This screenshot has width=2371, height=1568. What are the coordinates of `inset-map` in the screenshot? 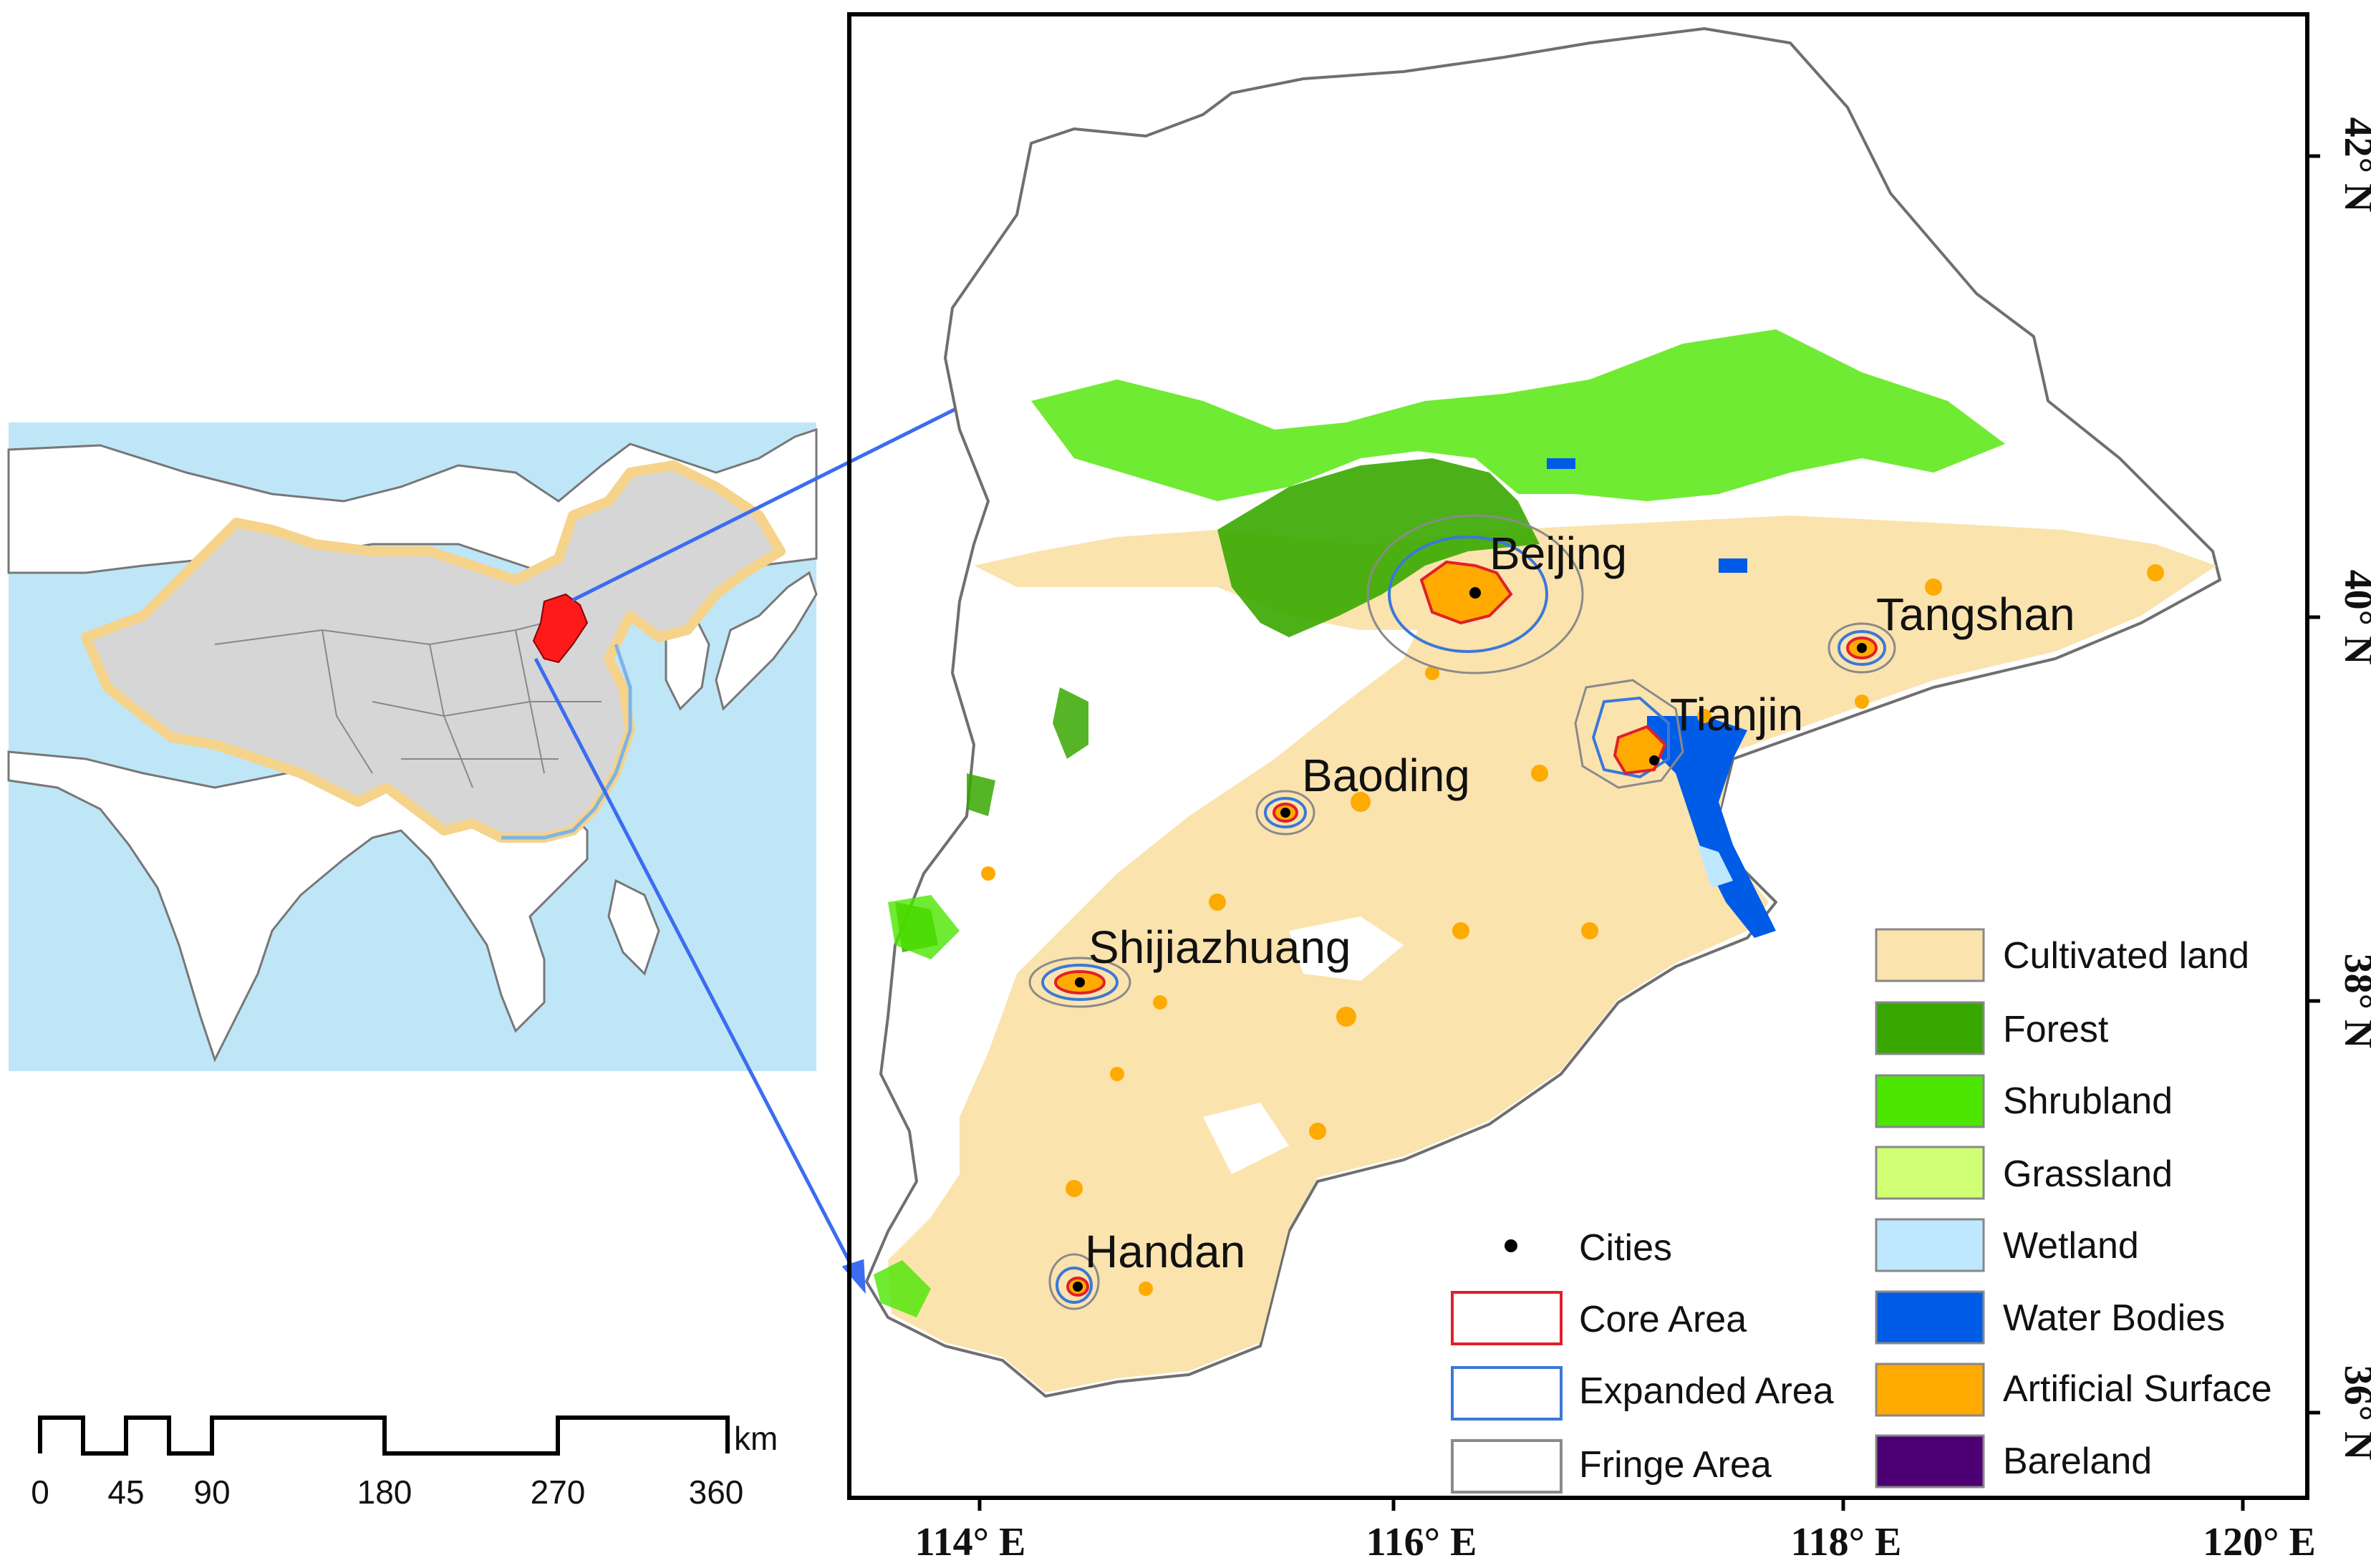 It's located at (412, 746).